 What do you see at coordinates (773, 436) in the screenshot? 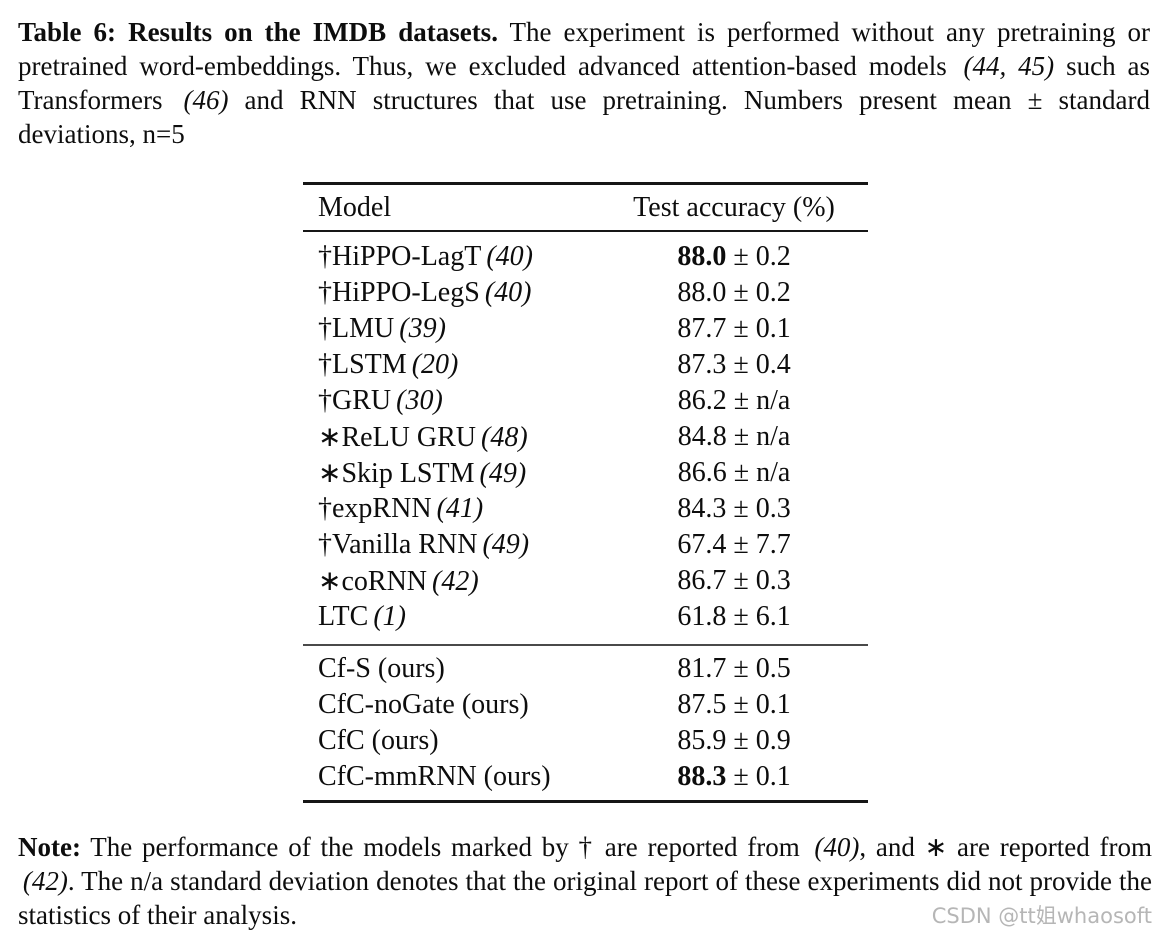
I see `accuracy-sd: n/a` at bounding box center [773, 436].